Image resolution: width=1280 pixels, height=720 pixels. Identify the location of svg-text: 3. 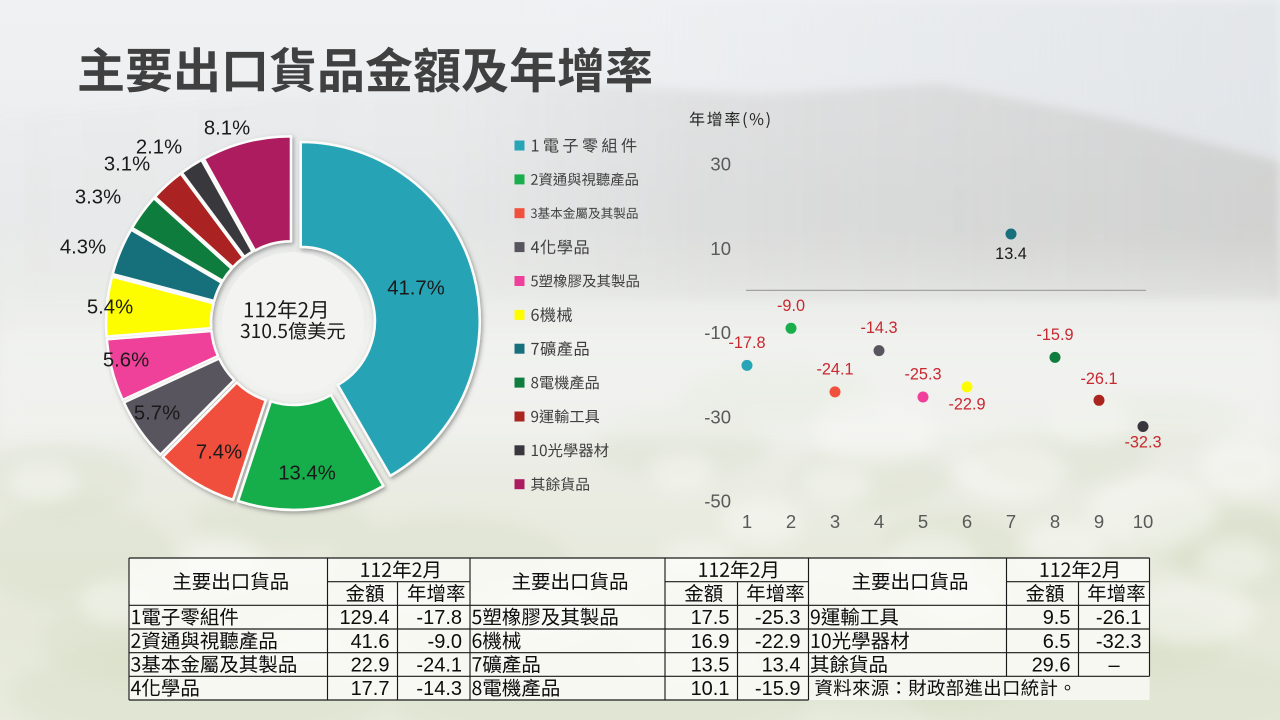
(835, 521).